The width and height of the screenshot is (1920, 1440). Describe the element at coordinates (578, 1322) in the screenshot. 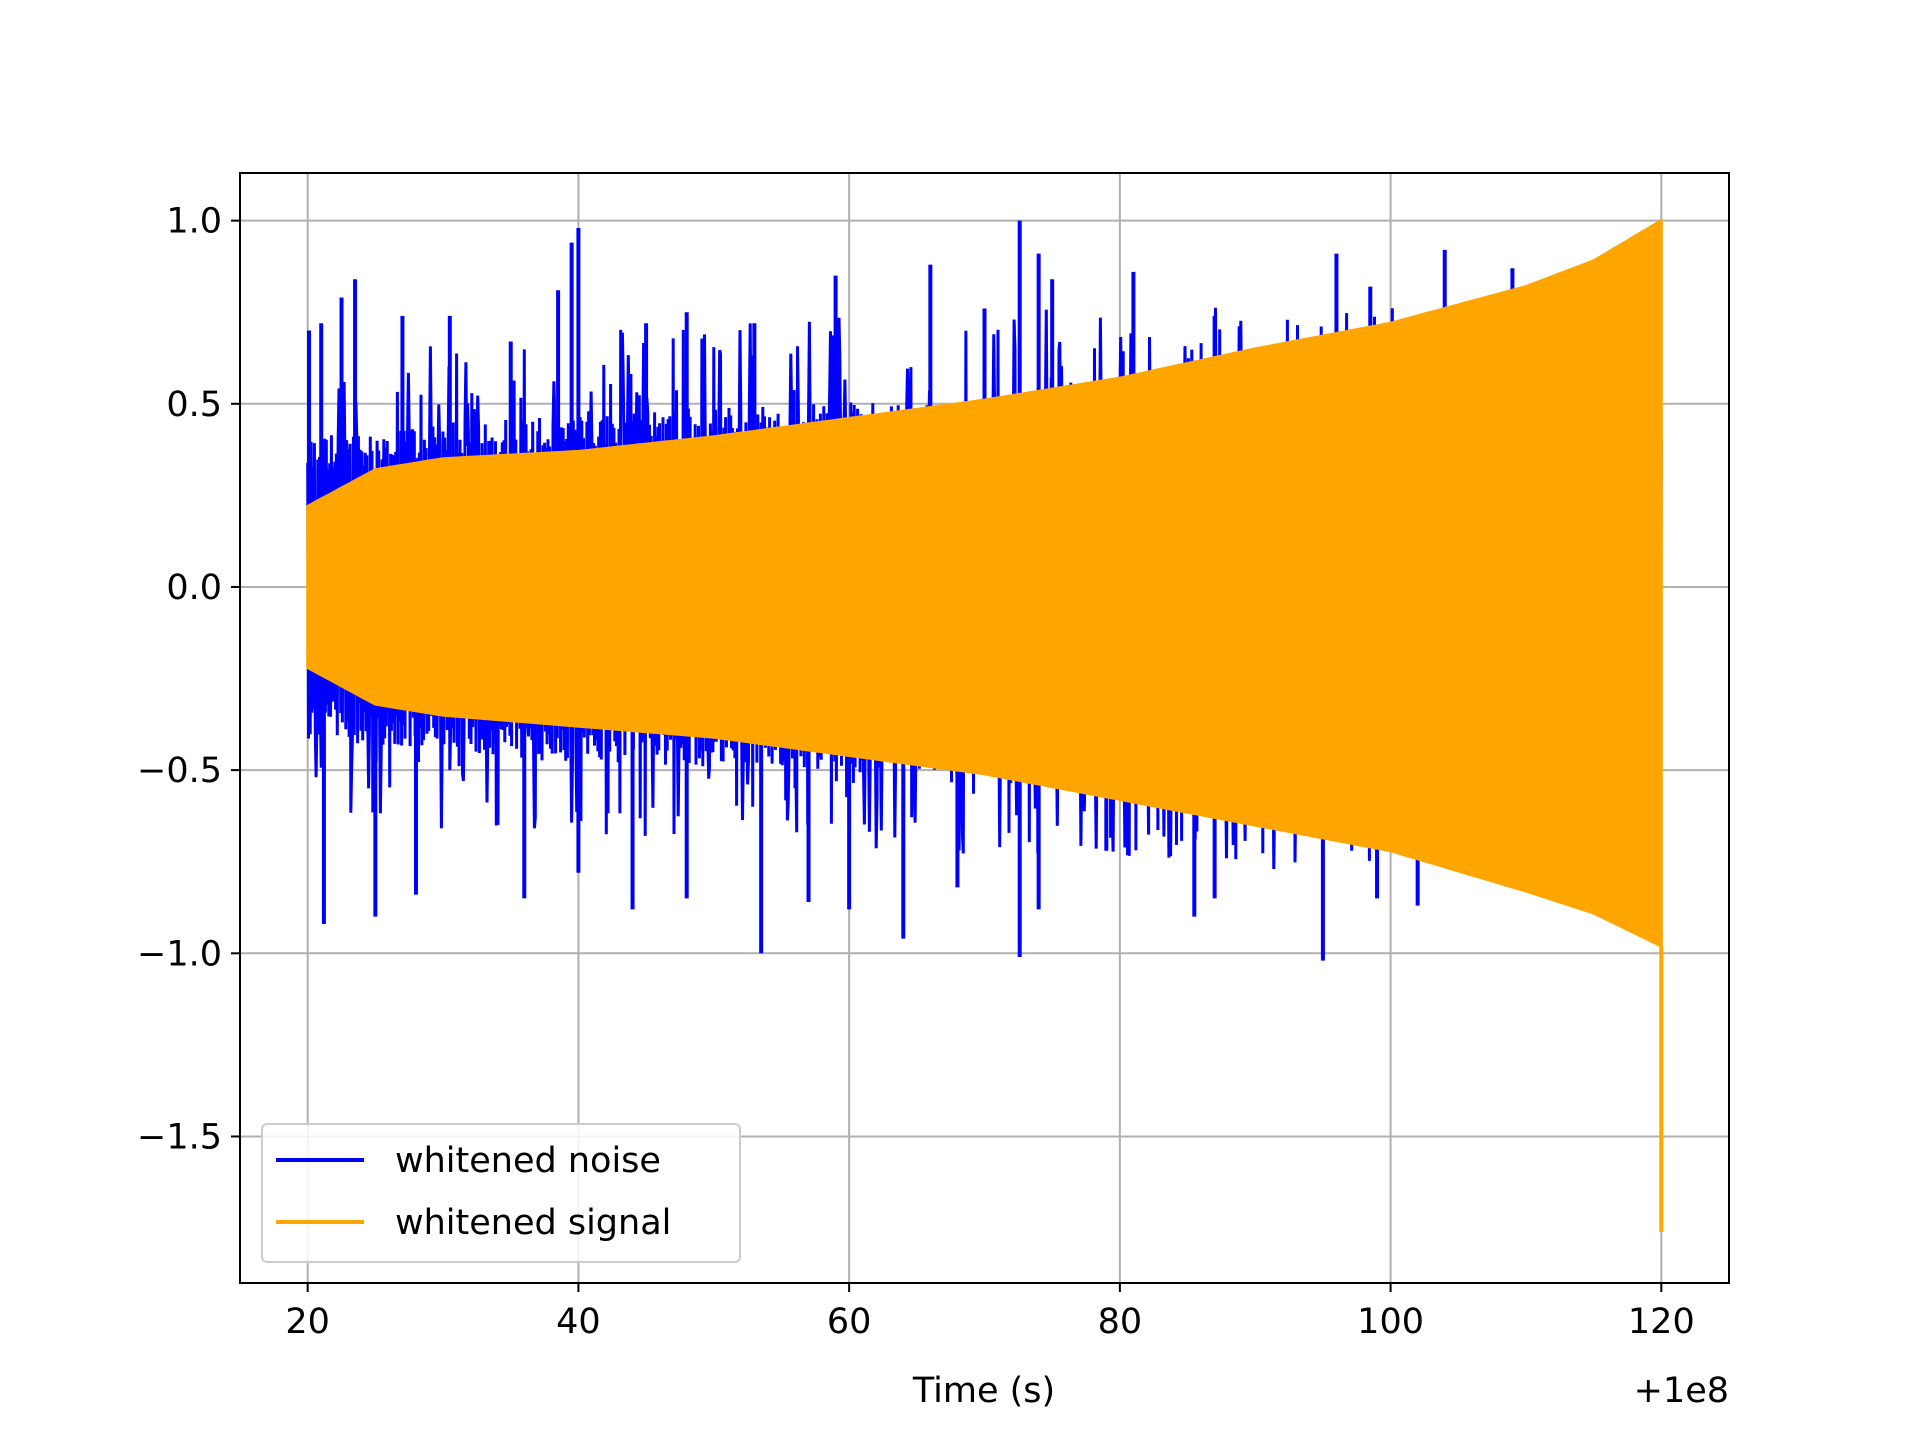

I see `x-tick-label: 40` at that location.